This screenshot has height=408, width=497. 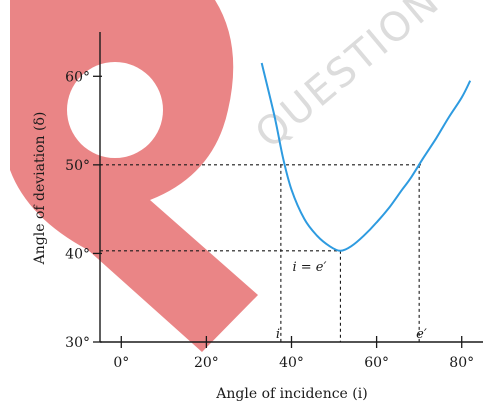 I want to click on x-tick-label: 20°, so click(x=206, y=363).